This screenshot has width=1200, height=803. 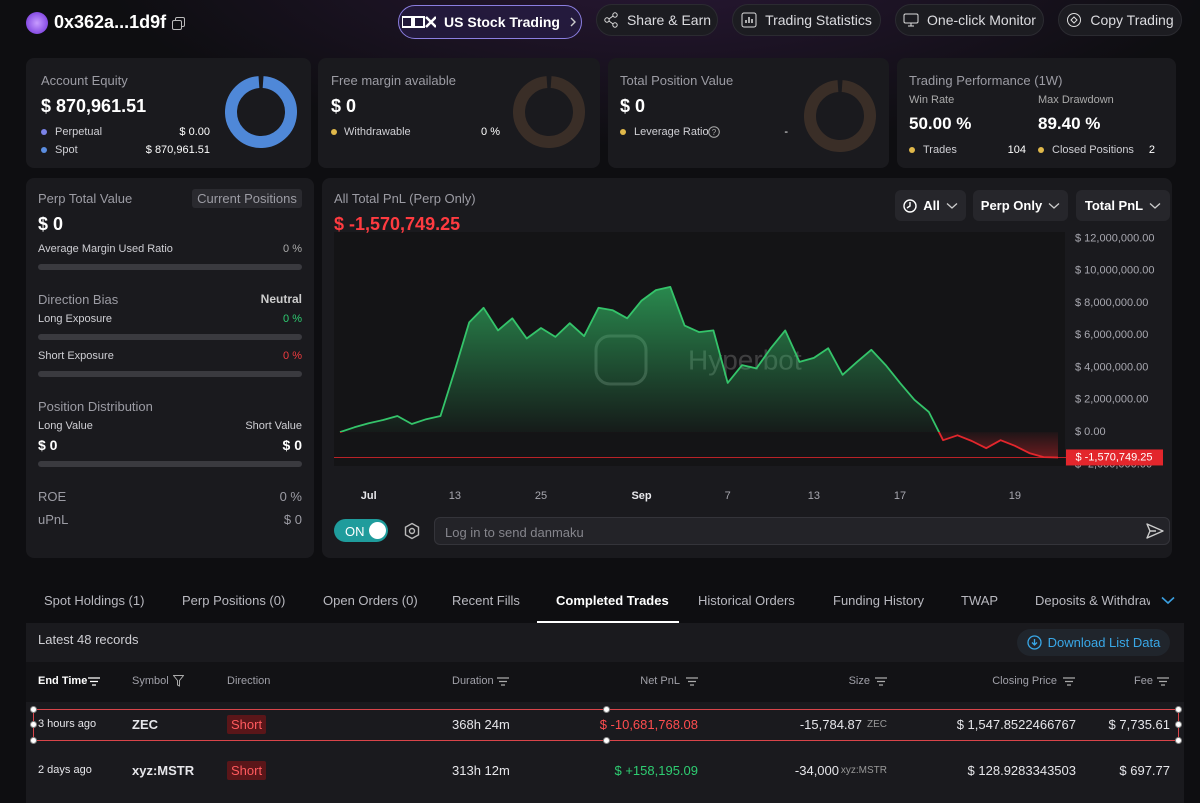 I want to click on cell-time: 2 days ago, so click(x=65, y=770).